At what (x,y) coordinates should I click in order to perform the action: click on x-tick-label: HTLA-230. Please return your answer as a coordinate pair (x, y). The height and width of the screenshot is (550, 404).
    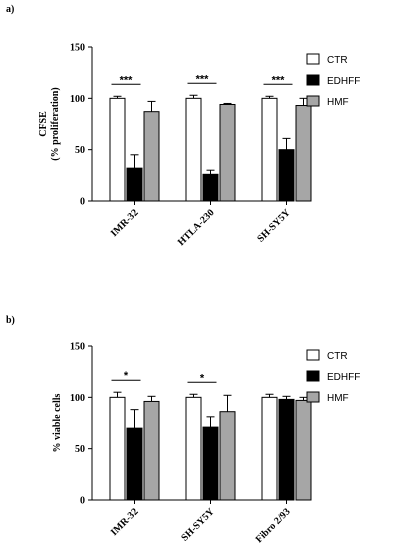
    Looking at the image, I should click on (196, 227).